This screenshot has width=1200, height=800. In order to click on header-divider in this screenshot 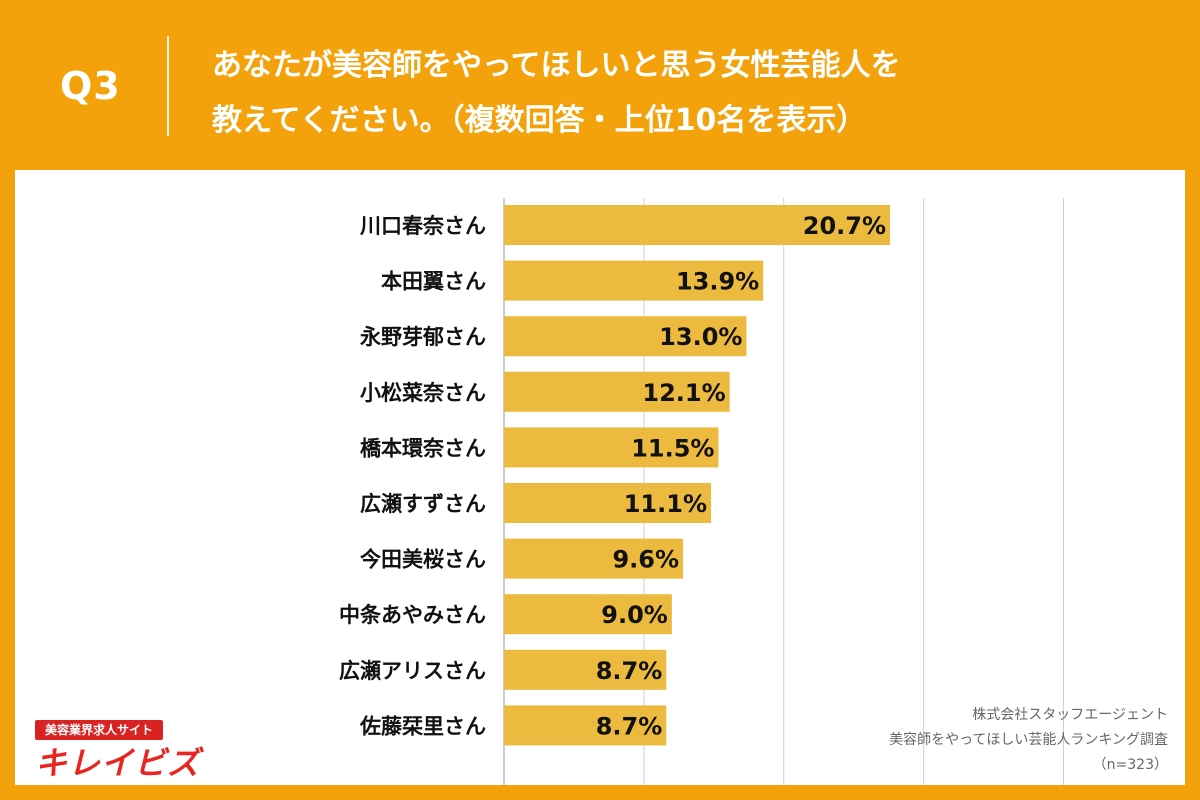, I will do `click(168, 86)`.